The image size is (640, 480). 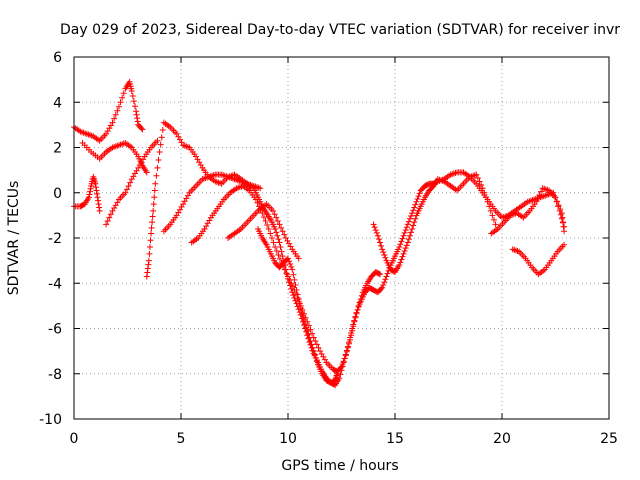 What do you see at coordinates (57, 103) in the screenshot?
I see `y-tick-label: 4` at bounding box center [57, 103].